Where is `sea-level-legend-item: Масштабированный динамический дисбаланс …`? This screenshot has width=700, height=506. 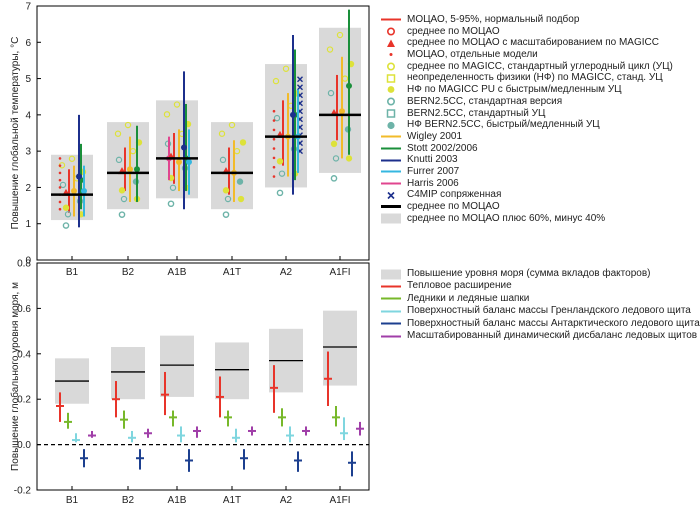
sea-level-legend-item: Масштабированный динамический дисбаланс … is located at coordinates (540, 336).